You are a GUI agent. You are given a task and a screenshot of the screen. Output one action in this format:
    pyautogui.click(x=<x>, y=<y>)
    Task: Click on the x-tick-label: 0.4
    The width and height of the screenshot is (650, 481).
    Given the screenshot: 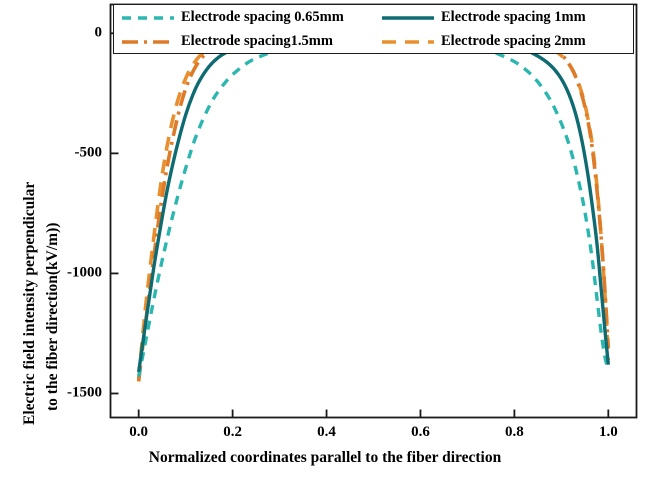 What is the action you would take?
    pyautogui.click(x=326, y=431)
    